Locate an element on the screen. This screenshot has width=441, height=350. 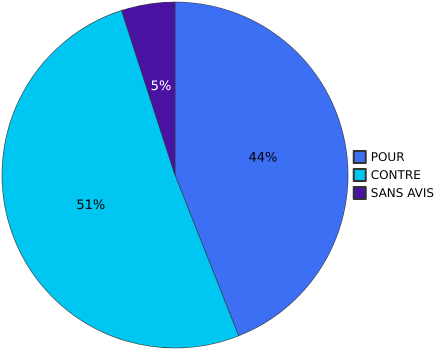
legend-label: SANS AVIS is located at coordinates (402, 193).